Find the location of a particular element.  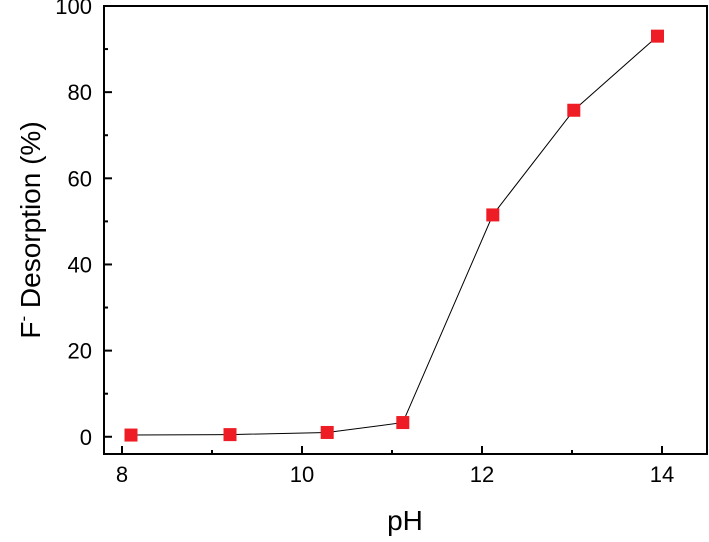

y-tick-label: 0 is located at coordinates (86, 437).